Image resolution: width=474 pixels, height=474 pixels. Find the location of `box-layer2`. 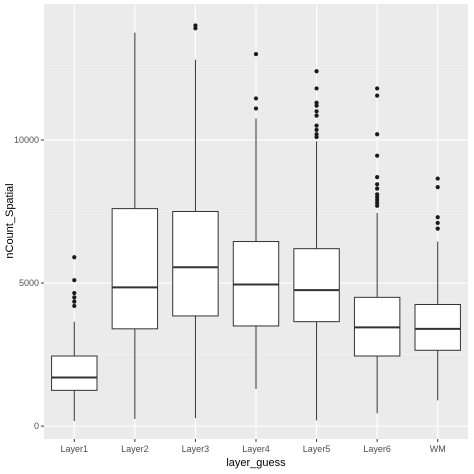

box-layer2 is located at coordinates (135, 225).